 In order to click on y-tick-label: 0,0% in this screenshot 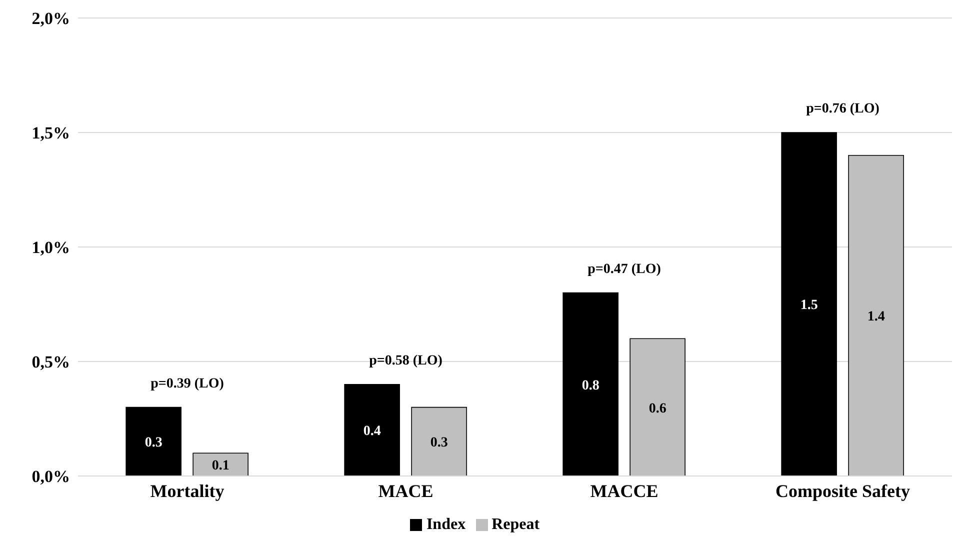, I will do `click(51, 476)`.